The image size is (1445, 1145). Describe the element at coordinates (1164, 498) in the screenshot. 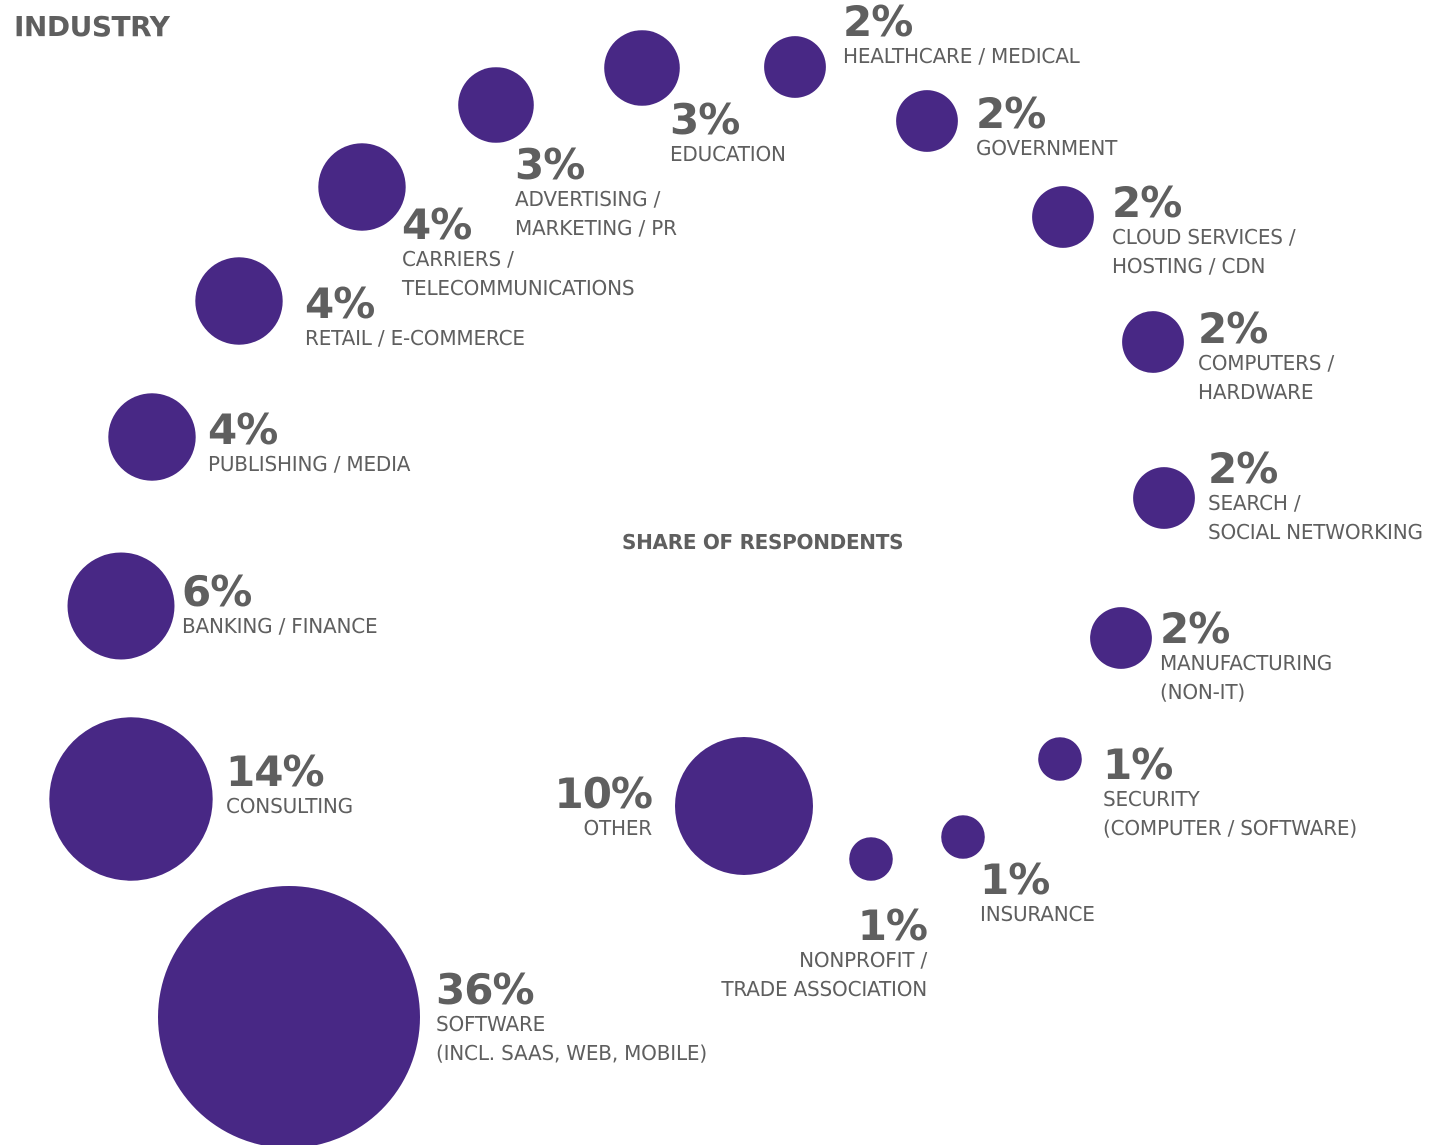

I see `bubble-search-social-networking` at that location.